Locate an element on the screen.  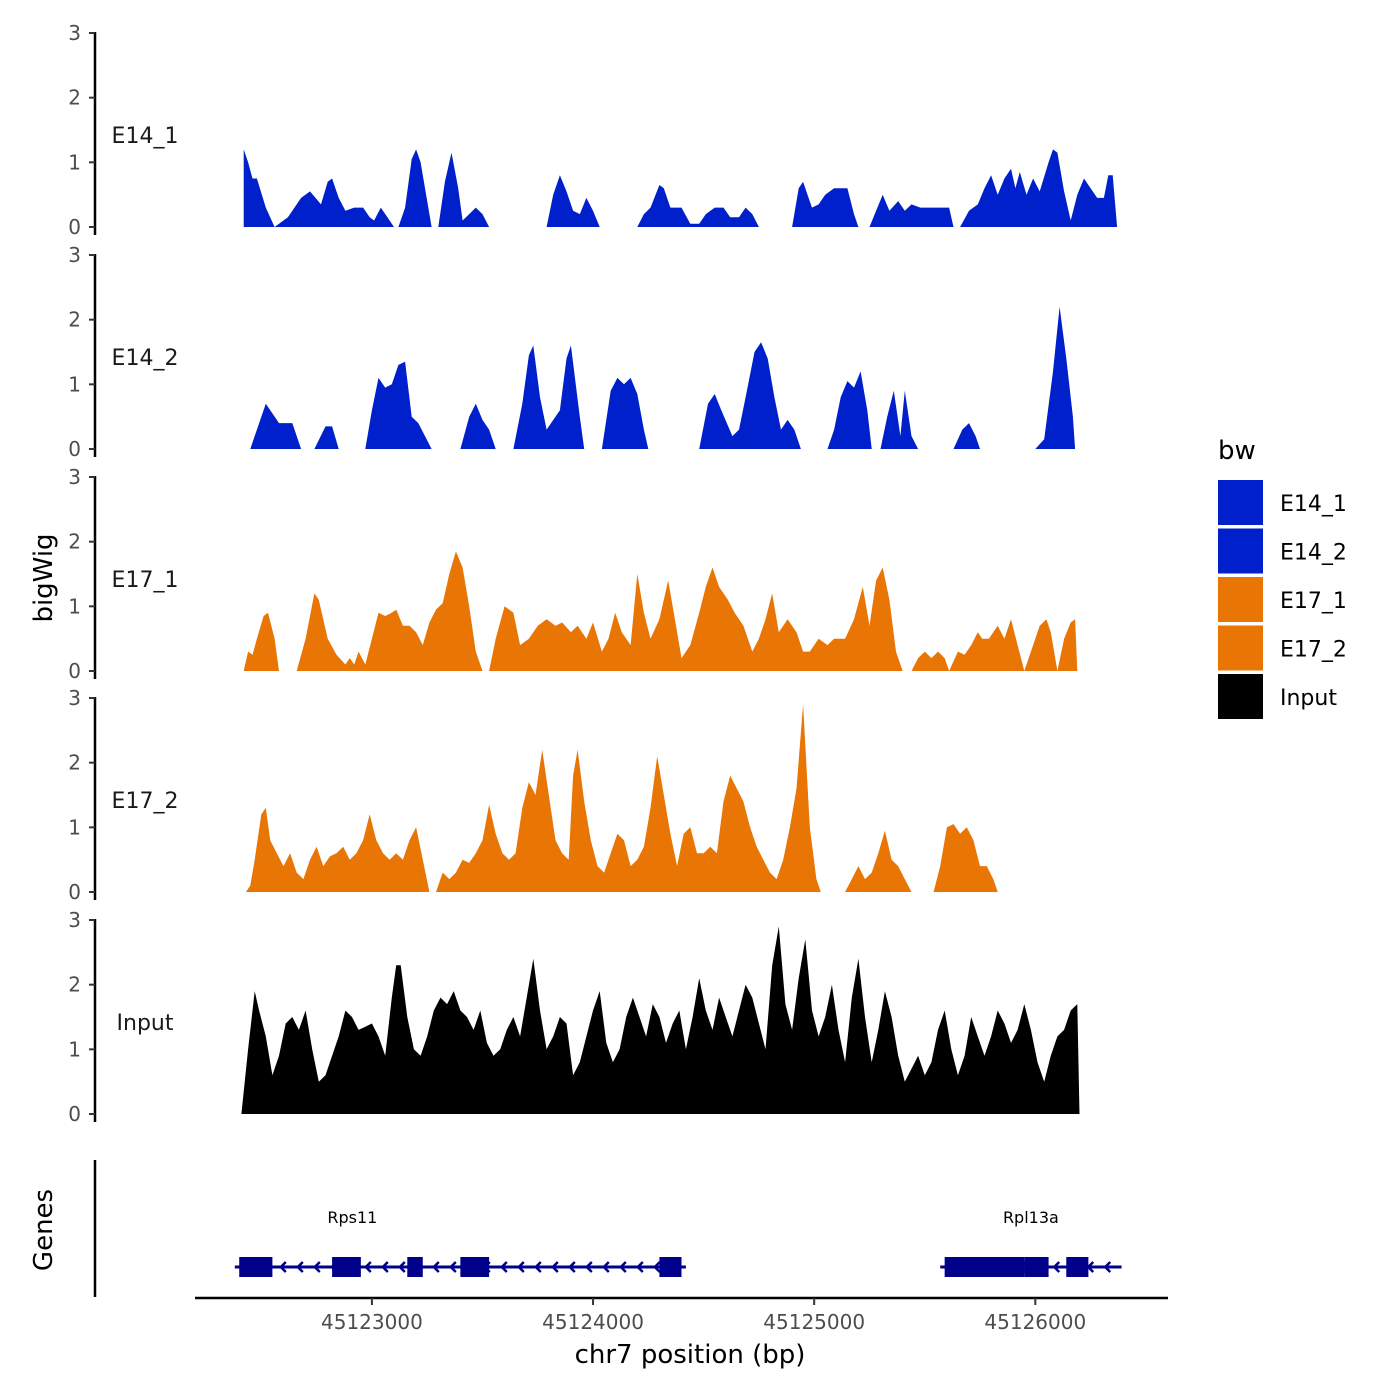
track-label: Input is located at coordinates (145, 1023).